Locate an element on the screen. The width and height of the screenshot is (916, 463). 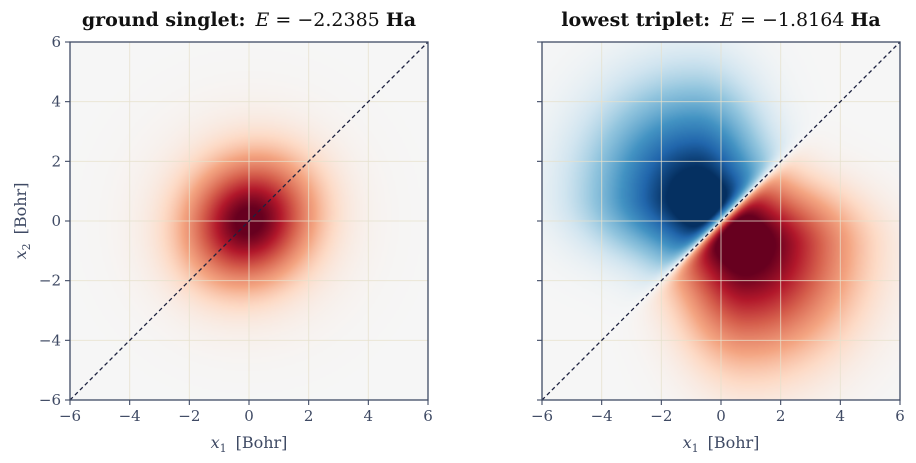
y-tick-label: 6 is located at coordinates (56, 42).